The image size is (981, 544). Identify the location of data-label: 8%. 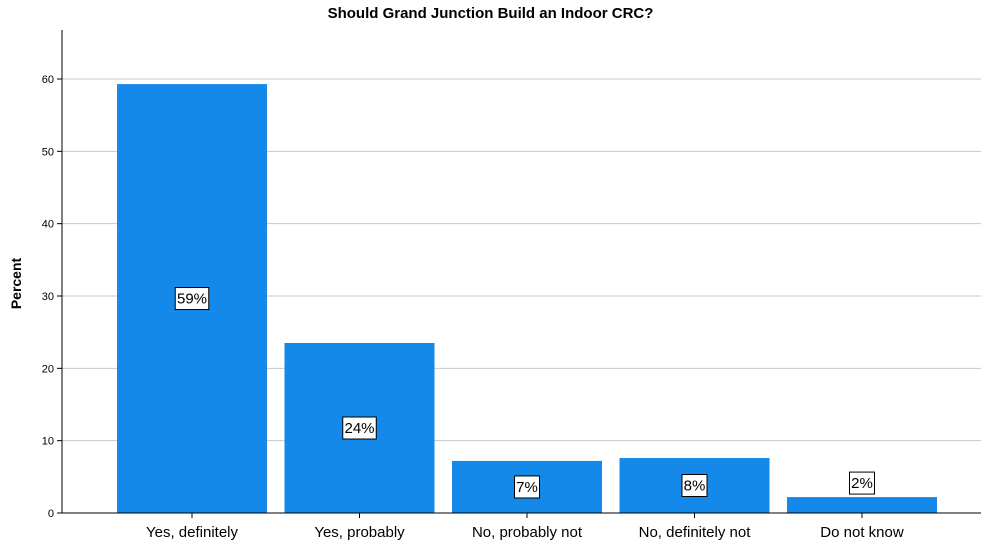
(695, 486).